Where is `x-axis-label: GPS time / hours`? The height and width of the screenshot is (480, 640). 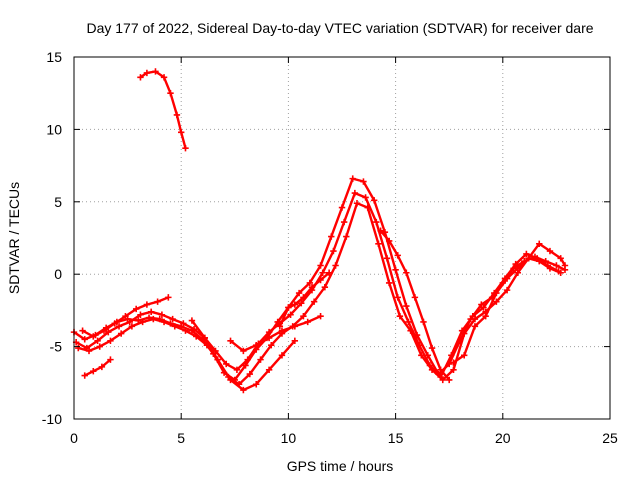 x-axis-label: GPS time / hours is located at coordinates (340, 466).